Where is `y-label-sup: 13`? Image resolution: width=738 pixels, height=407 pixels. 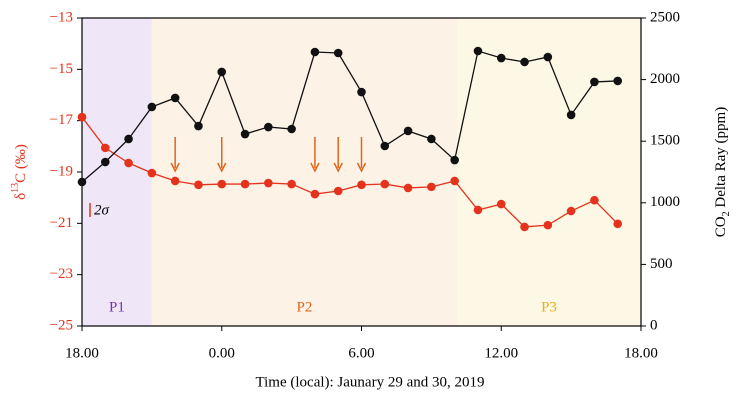 y-label-sup: 13 is located at coordinates (15, 188).